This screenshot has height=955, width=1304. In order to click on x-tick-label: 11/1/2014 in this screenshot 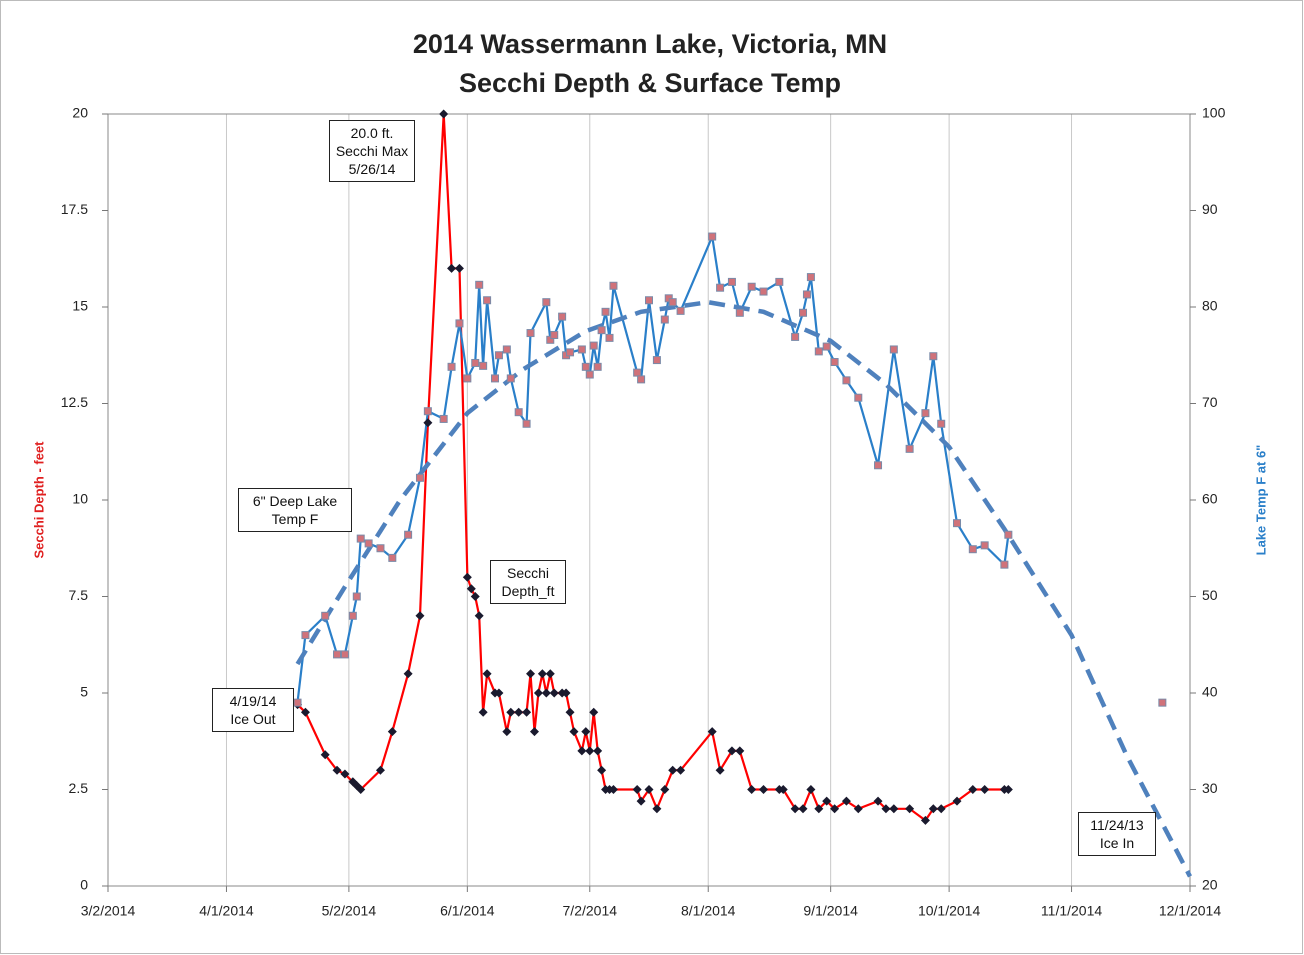, I will do `click(1071, 911)`.